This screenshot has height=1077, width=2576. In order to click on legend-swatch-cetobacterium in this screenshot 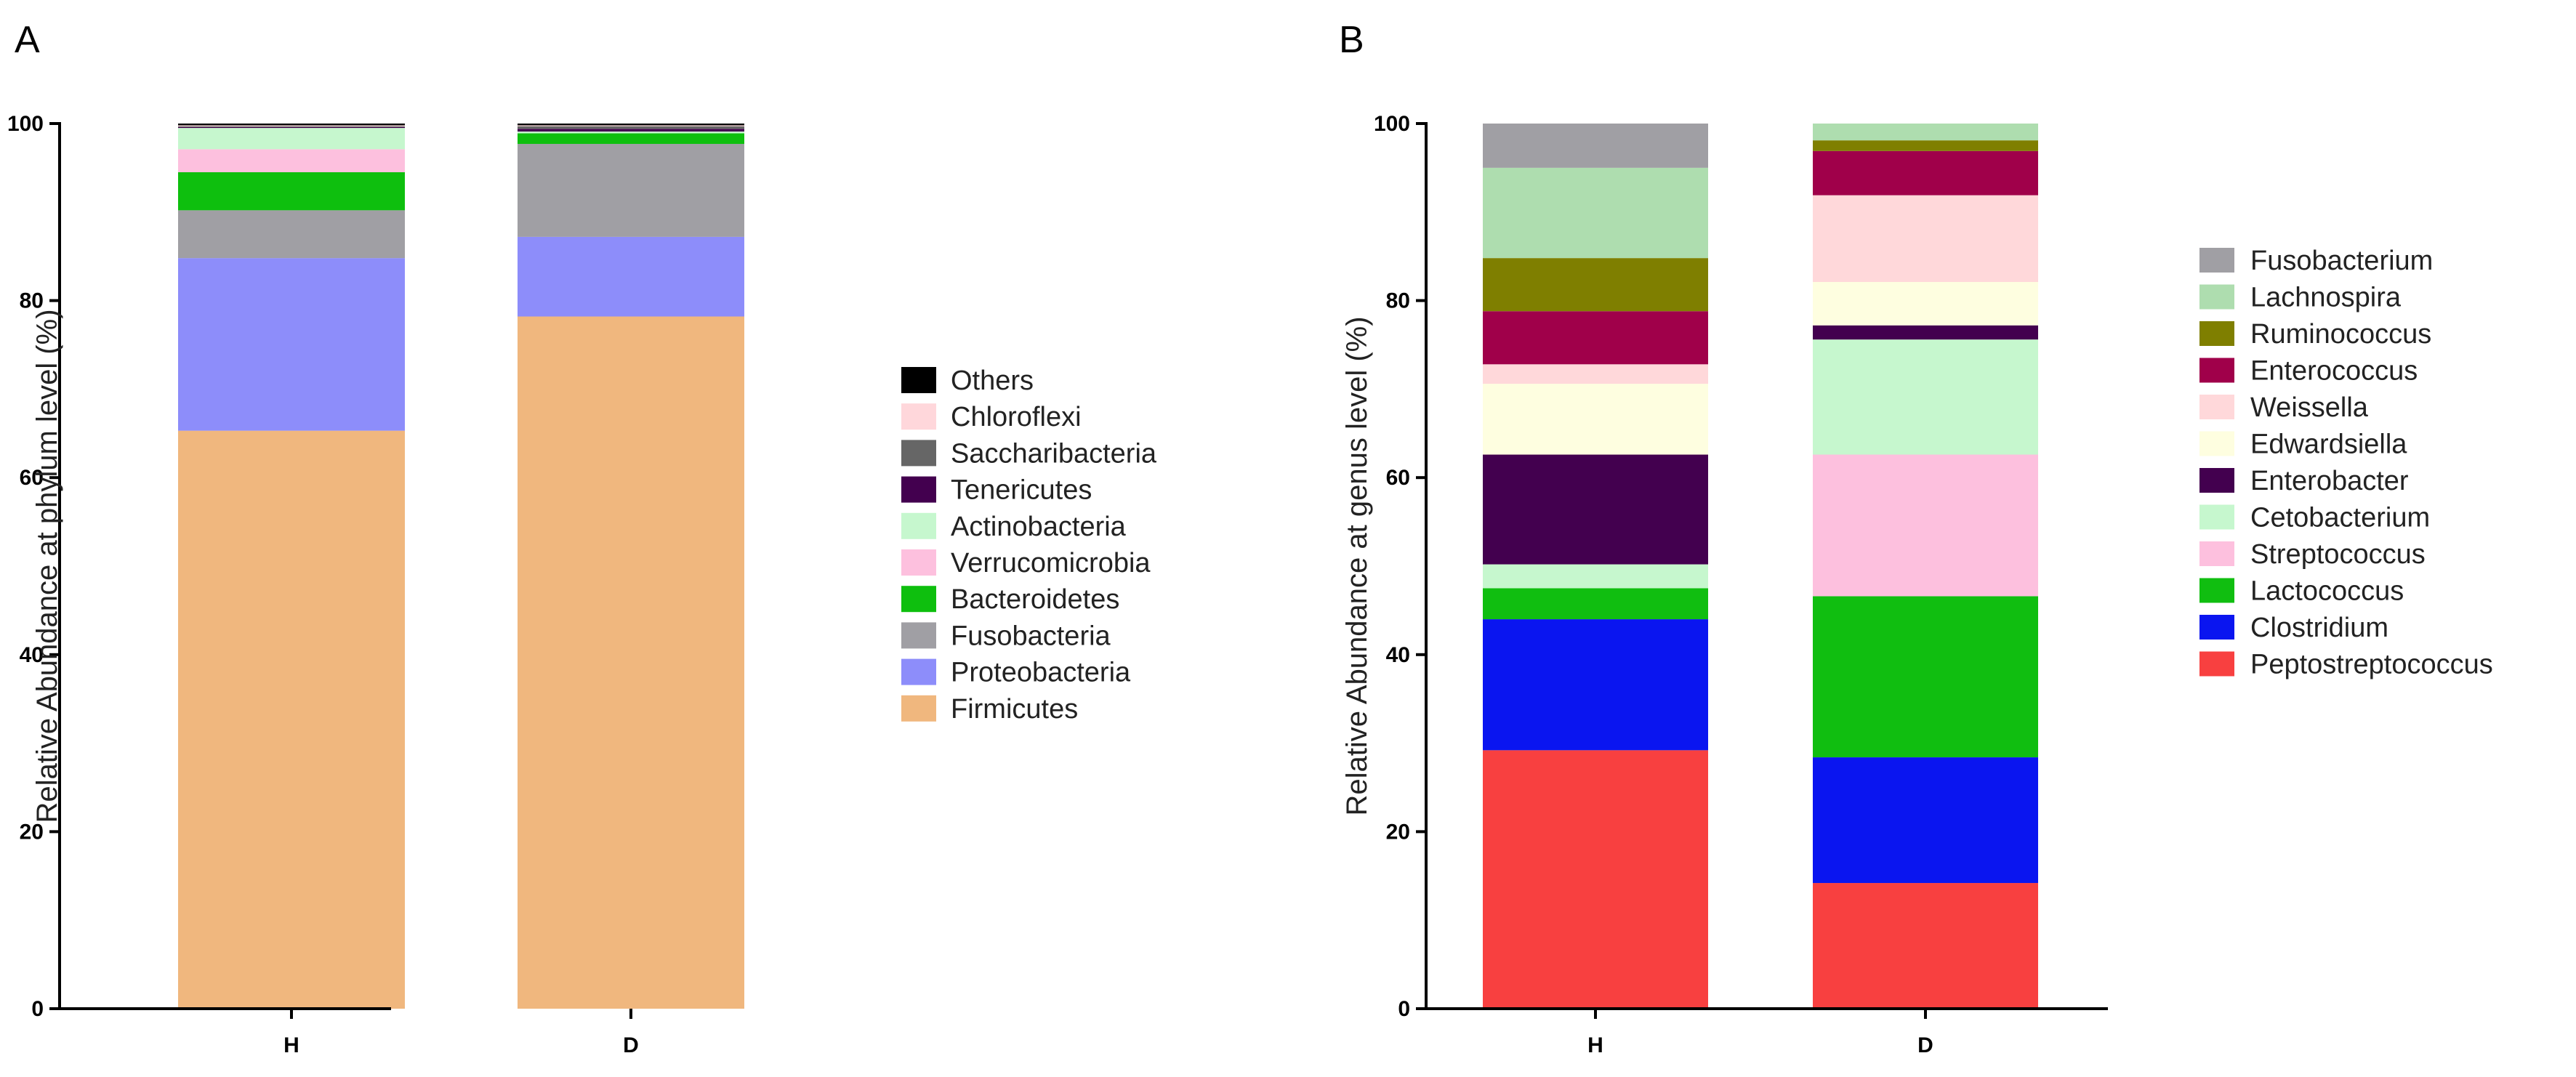, I will do `click(2216, 517)`.